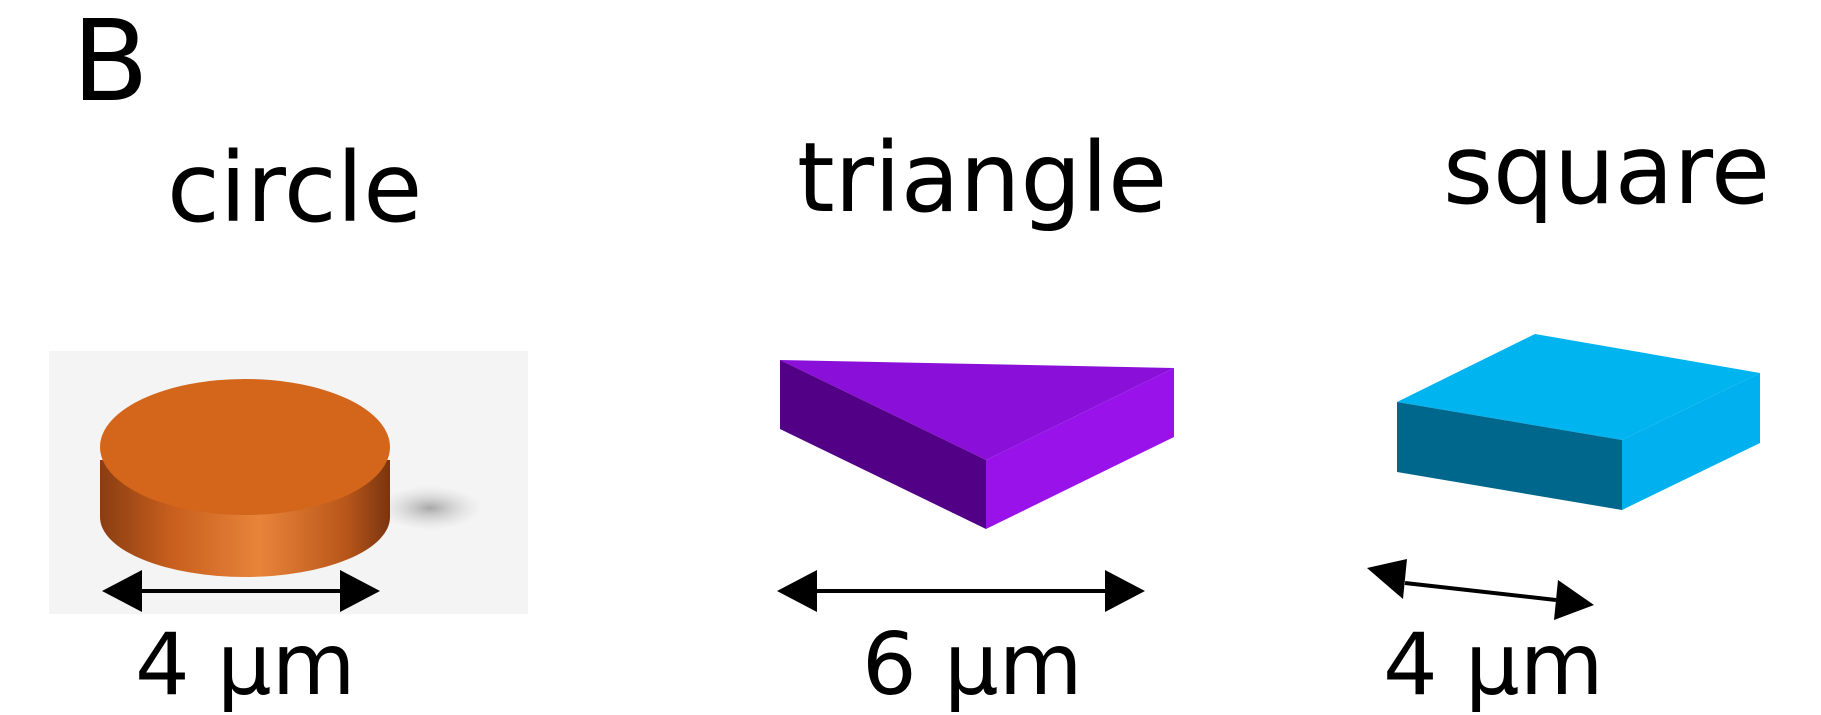  I want to click on dimension-label-triangle: 6 μm, so click(972, 665).